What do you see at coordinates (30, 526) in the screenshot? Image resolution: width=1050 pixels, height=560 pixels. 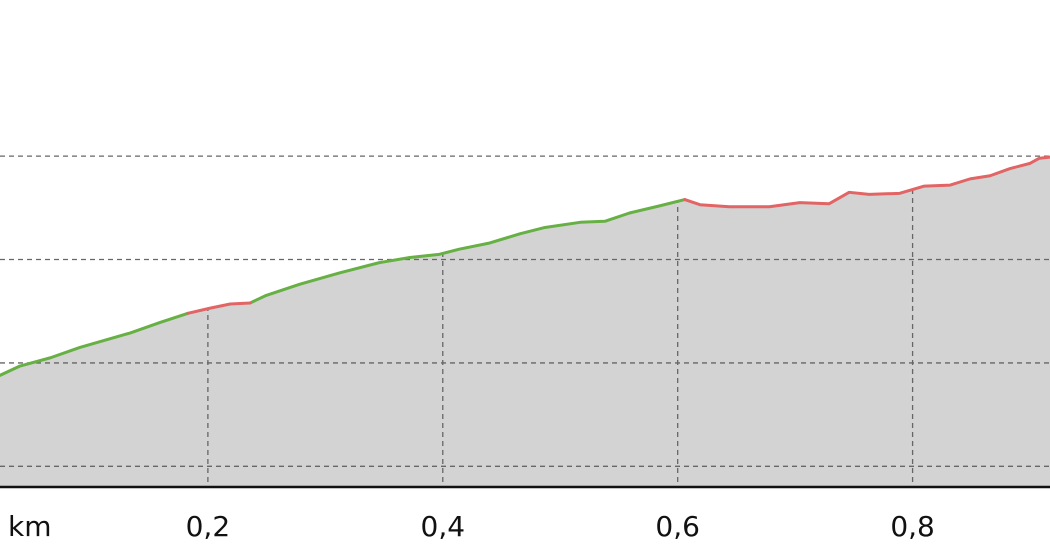 I see `x-axis-label: km` at bounding box center [30, 526].